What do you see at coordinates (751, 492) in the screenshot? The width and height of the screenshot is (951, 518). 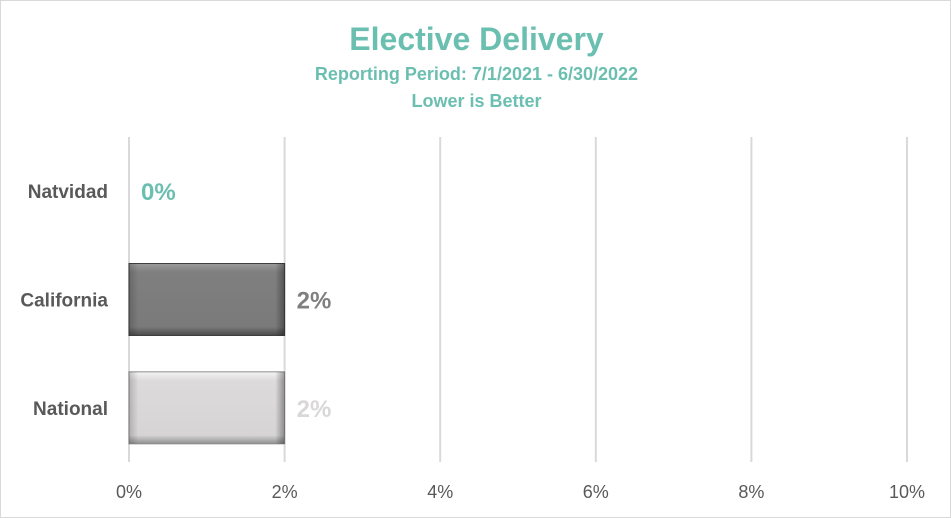 I see `x-tick-label: 8%` at bounding box center [751, 492].